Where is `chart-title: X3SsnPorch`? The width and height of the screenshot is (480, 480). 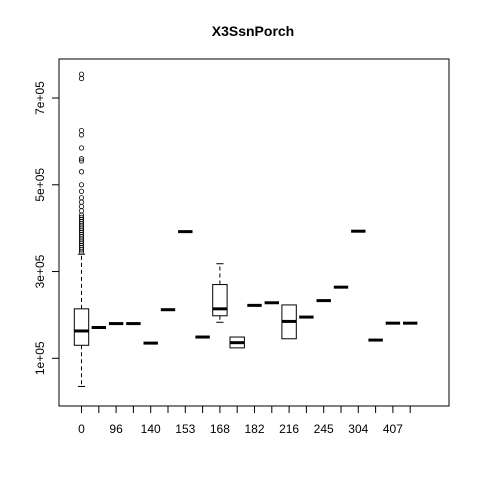 chart-title: X3SsnPorch is located at coordinates (253, 31).